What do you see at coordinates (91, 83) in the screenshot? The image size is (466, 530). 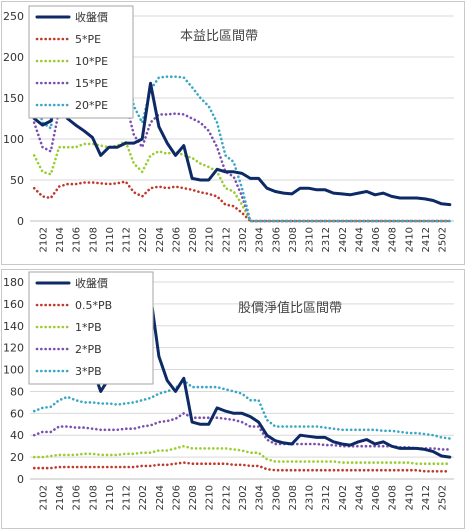 I see `legend-label: 15*PE` at bounding box center [91, 83].